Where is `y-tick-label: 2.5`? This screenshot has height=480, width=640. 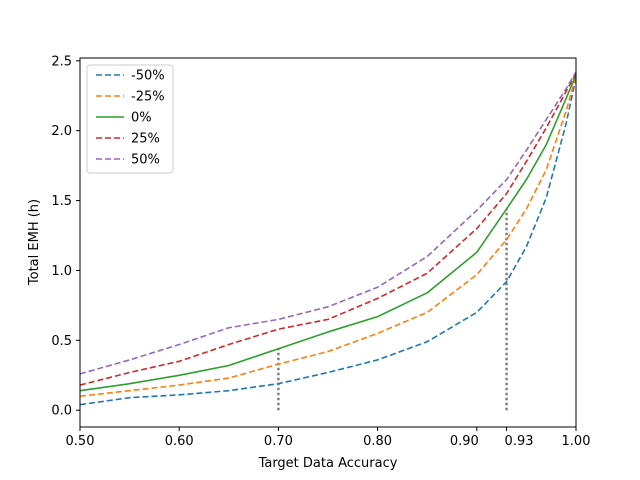
y-tick-label: 2.5 is located at coordinates (61, 61).